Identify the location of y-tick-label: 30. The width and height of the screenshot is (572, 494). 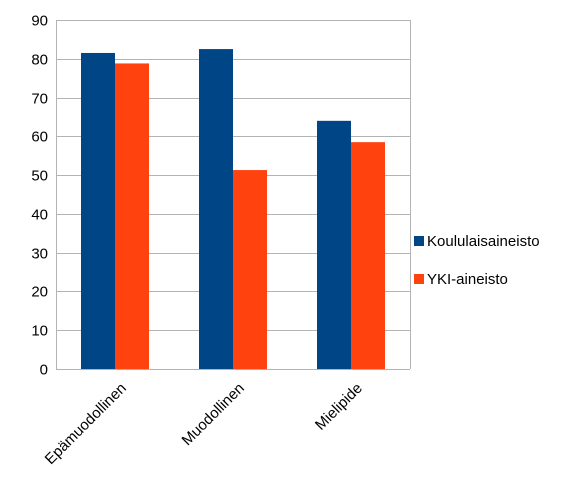
(39, 254).